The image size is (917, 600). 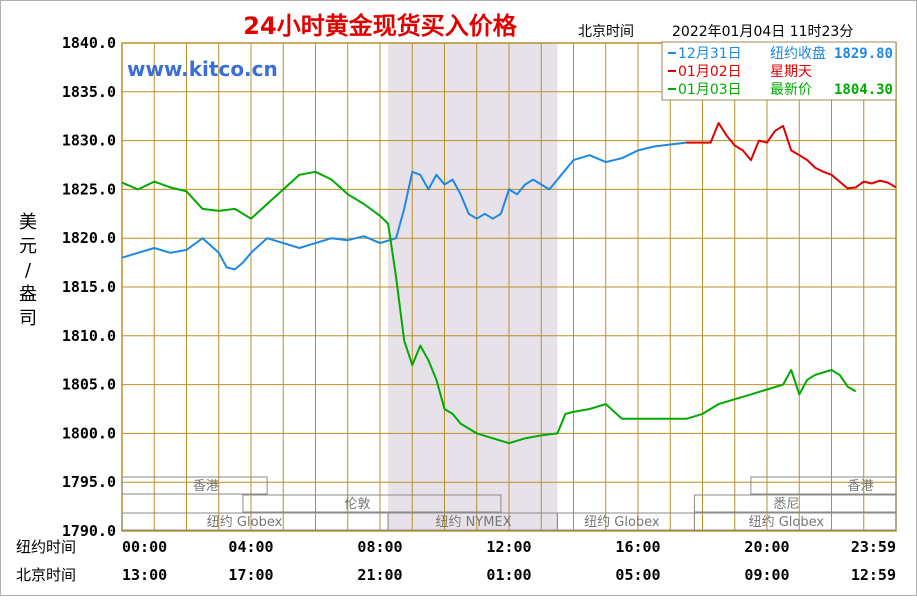 What do you see at coordinates (863, 90) in the screenshot?
I see `legend-entry-value: 1804.30` at bounding box center [863, 90].